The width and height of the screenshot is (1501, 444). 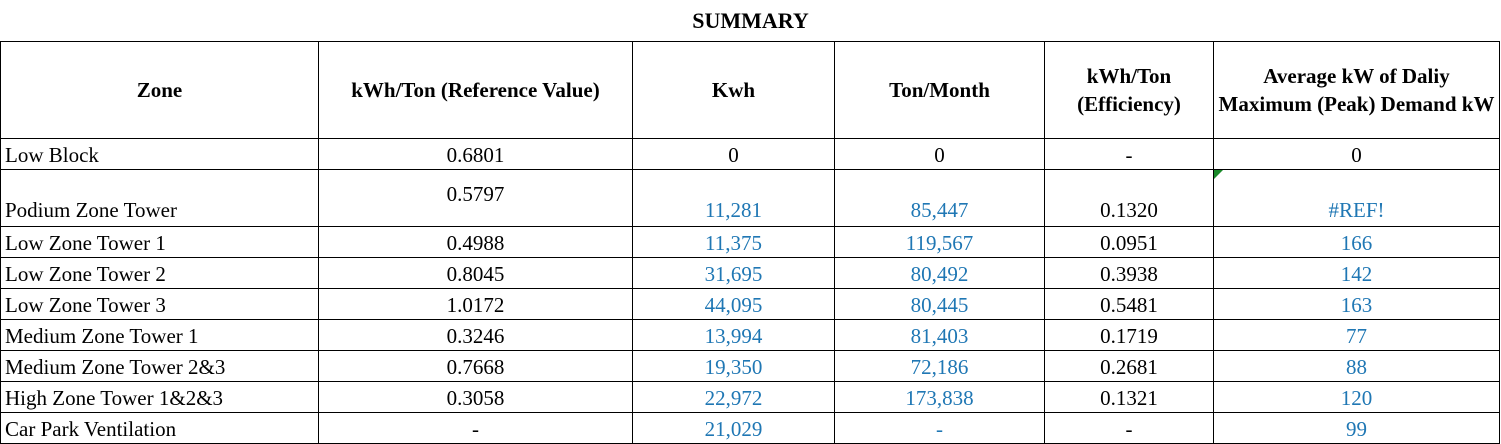 What do you see at coordinates (733, 273) in the screenshot?
I see `kwh-cell: 31,695` at bounding box center [733, 273].